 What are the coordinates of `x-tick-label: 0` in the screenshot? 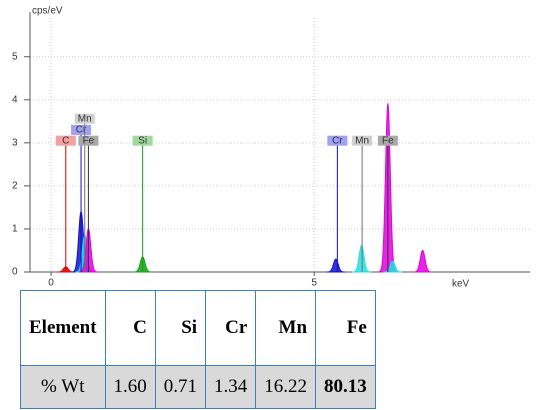 It's located at (51, 283).